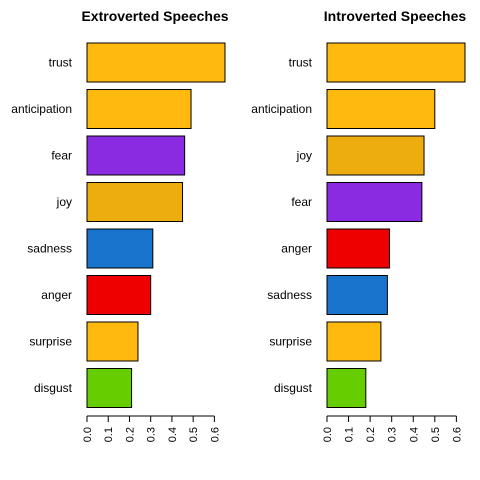  Describe the element at coordinates (395, 16) in the screenshot. I see `panel-title: Introverted Speeches` at that location.